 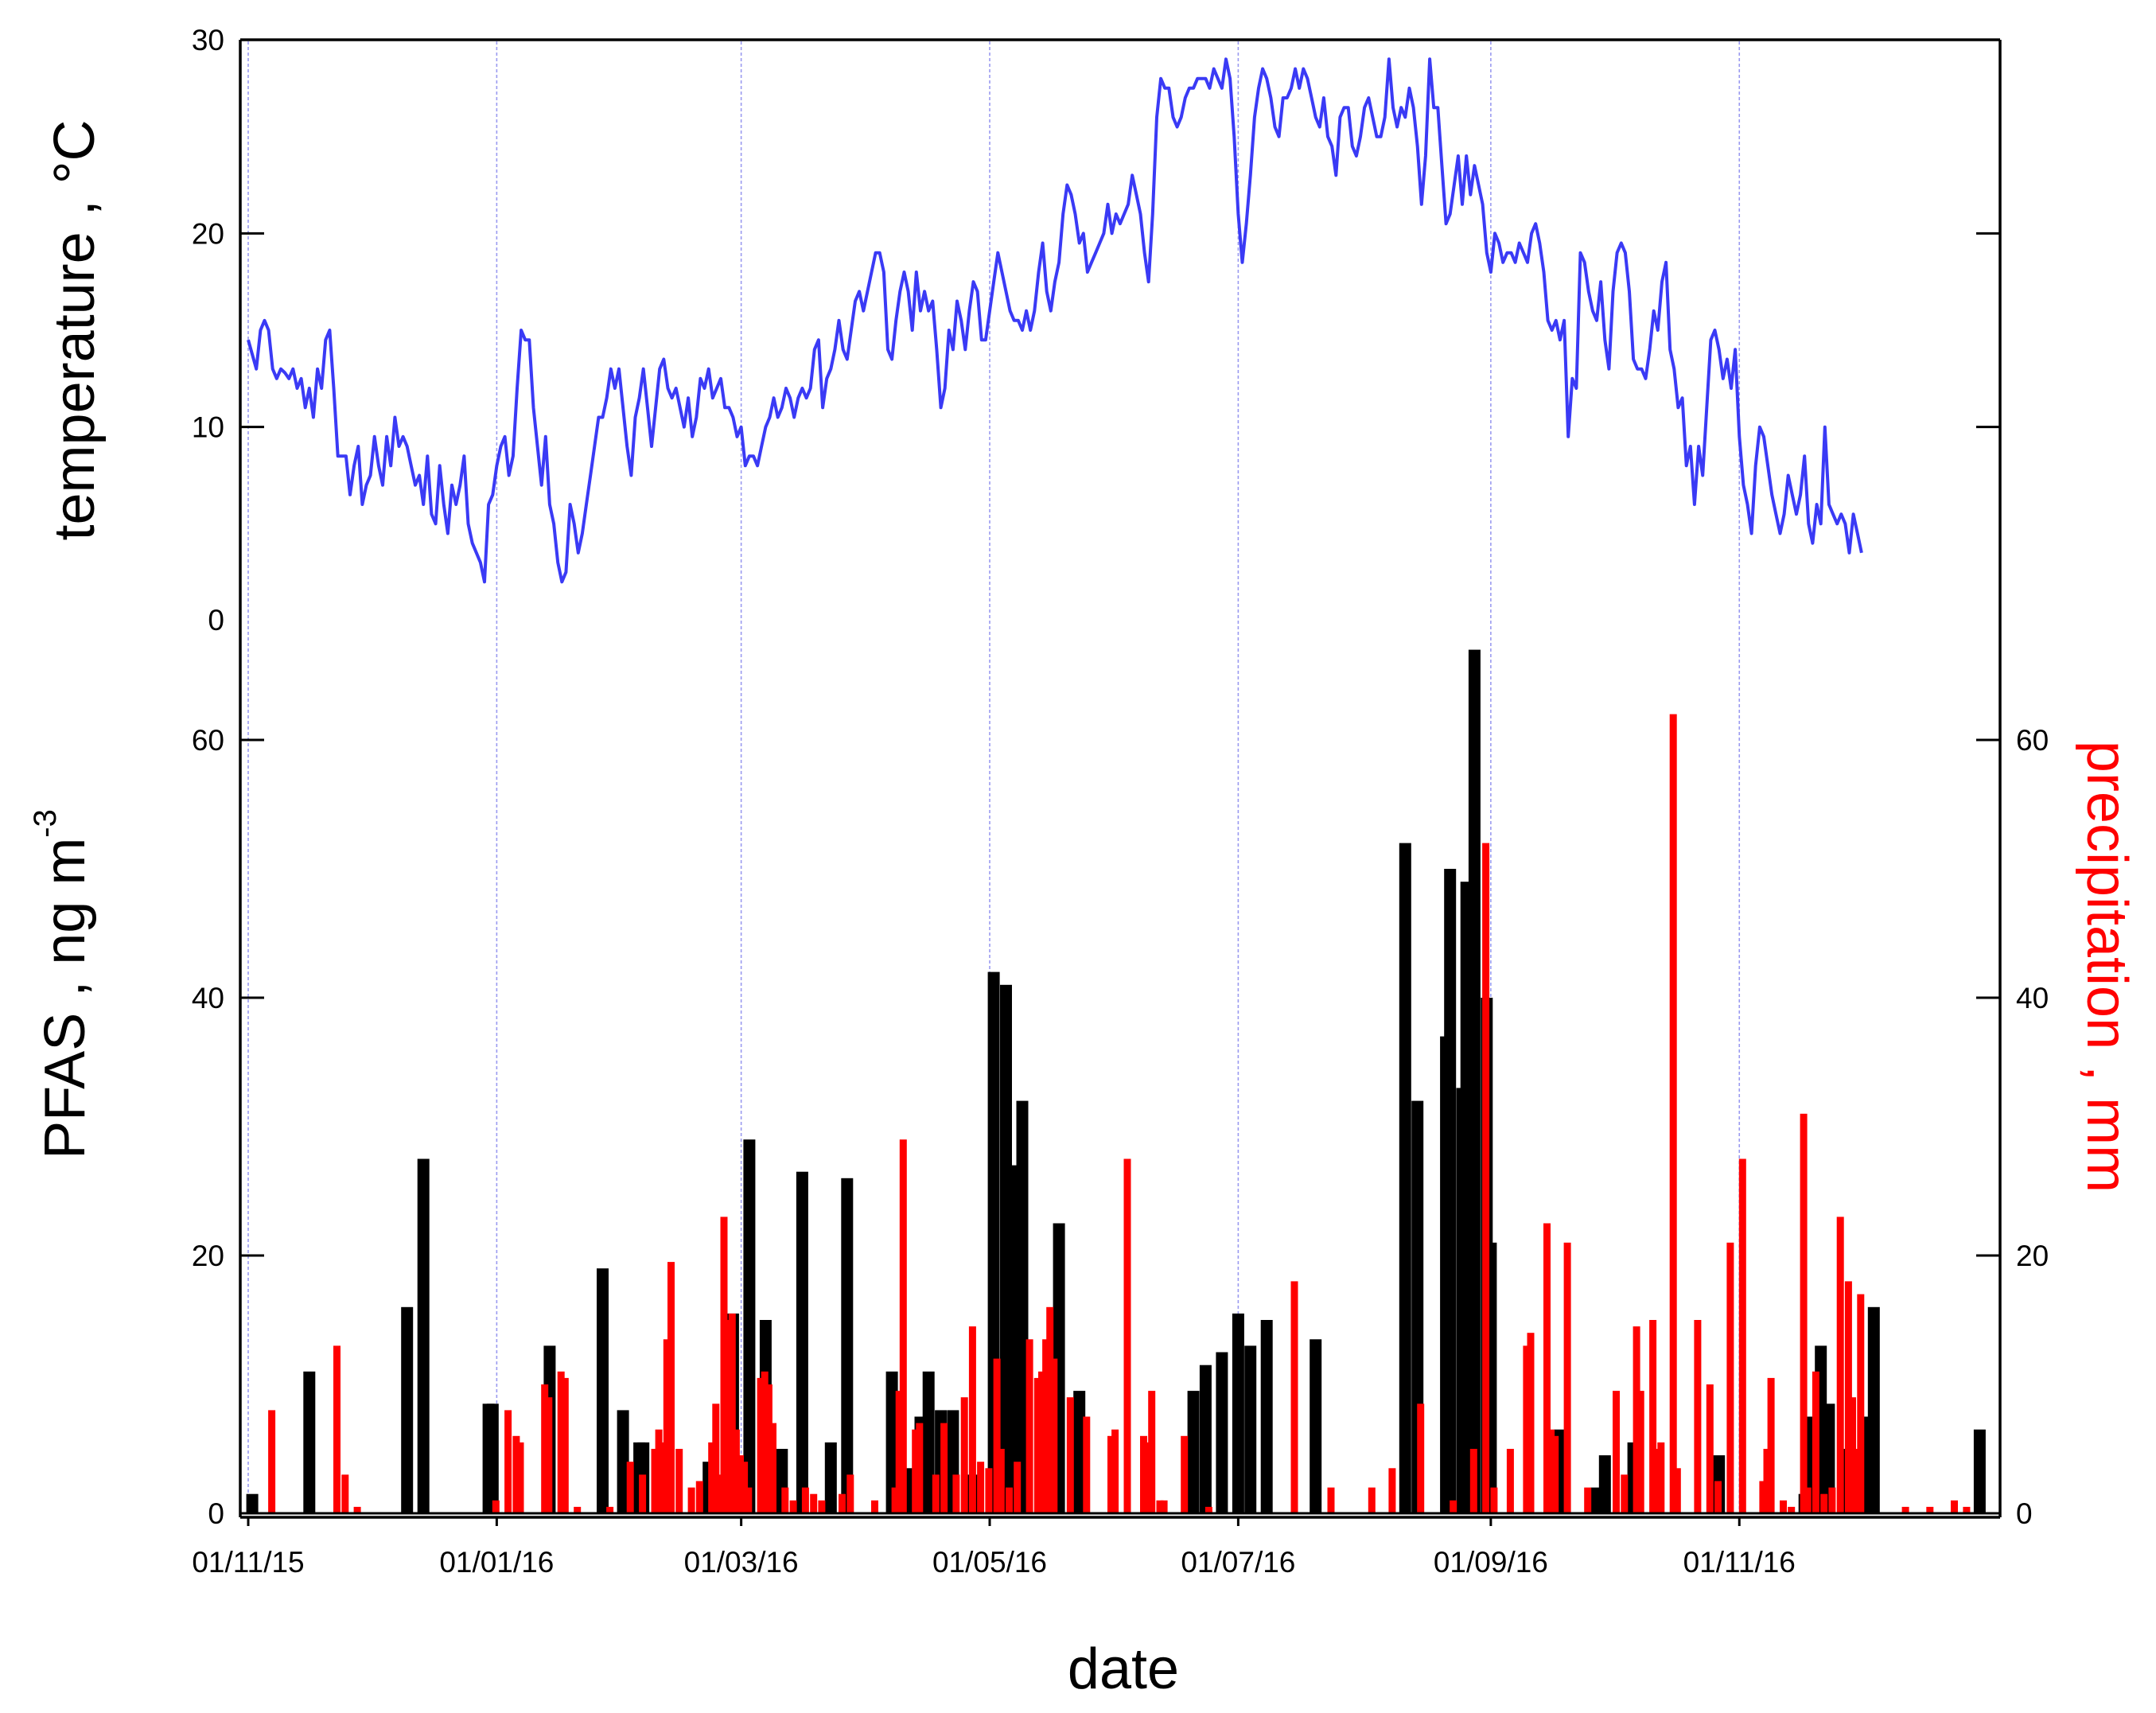 What do you see at coordinates (65, 998) in the screenshot?
I see `pfas-axis-title-text: PFAS , ng m` at bounding box center [65, 998].